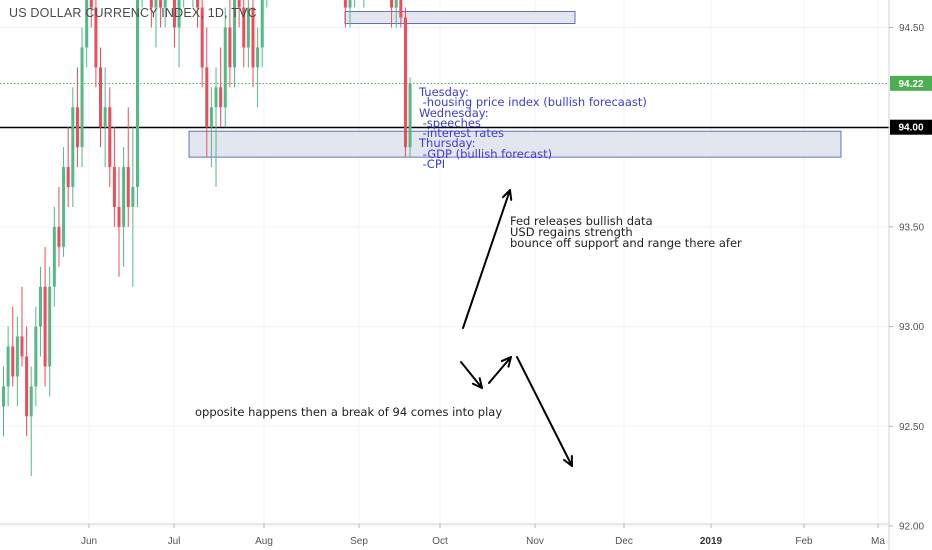 This screenshot has width=932, height=550. I want to click on bullish-line: bounce off support and range there afer, so click(626, 243).